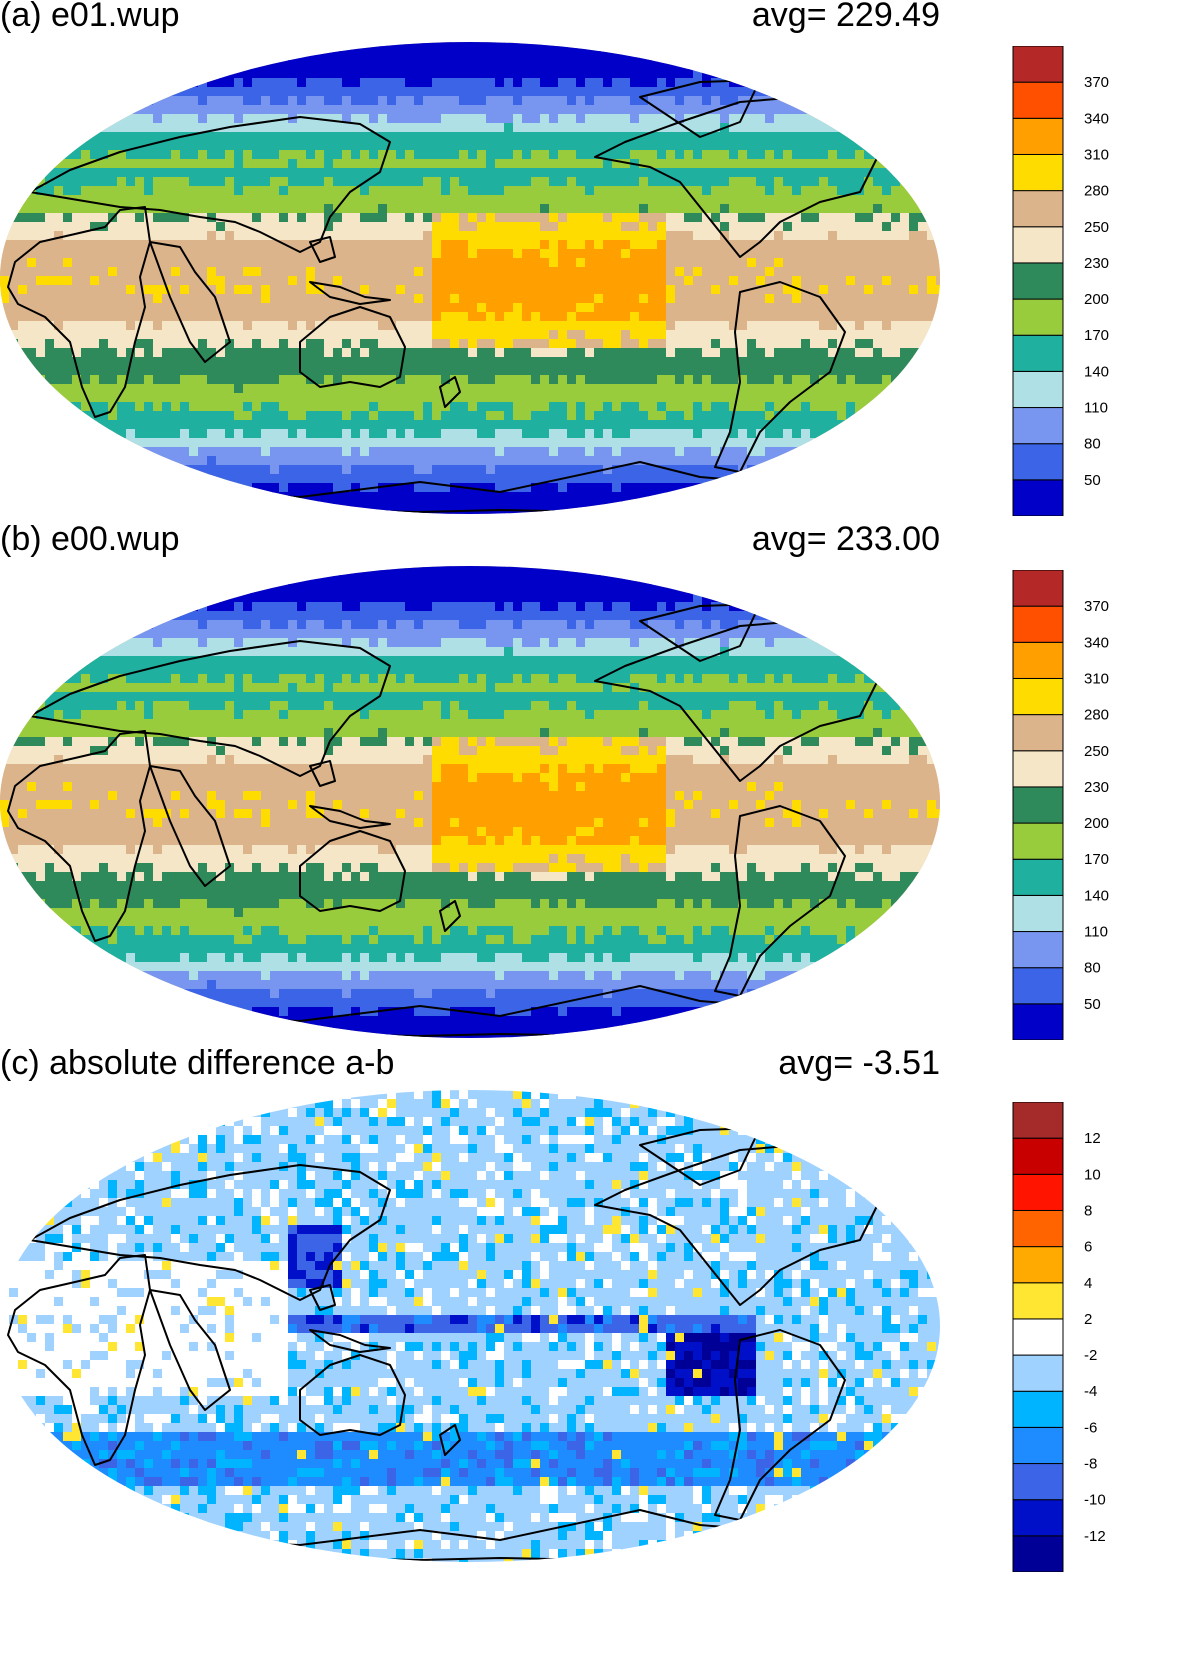  Describe the element at coordinates (90, 17) in the screenshot. I see `panel-title: (a) e01.wup` at that location.